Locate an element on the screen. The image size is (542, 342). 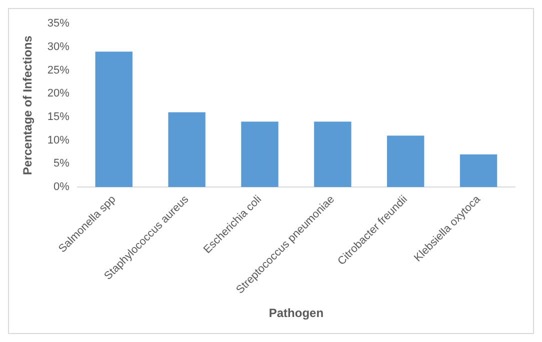
x-axis-title: Pathogen is located at coordinates (296, 313).